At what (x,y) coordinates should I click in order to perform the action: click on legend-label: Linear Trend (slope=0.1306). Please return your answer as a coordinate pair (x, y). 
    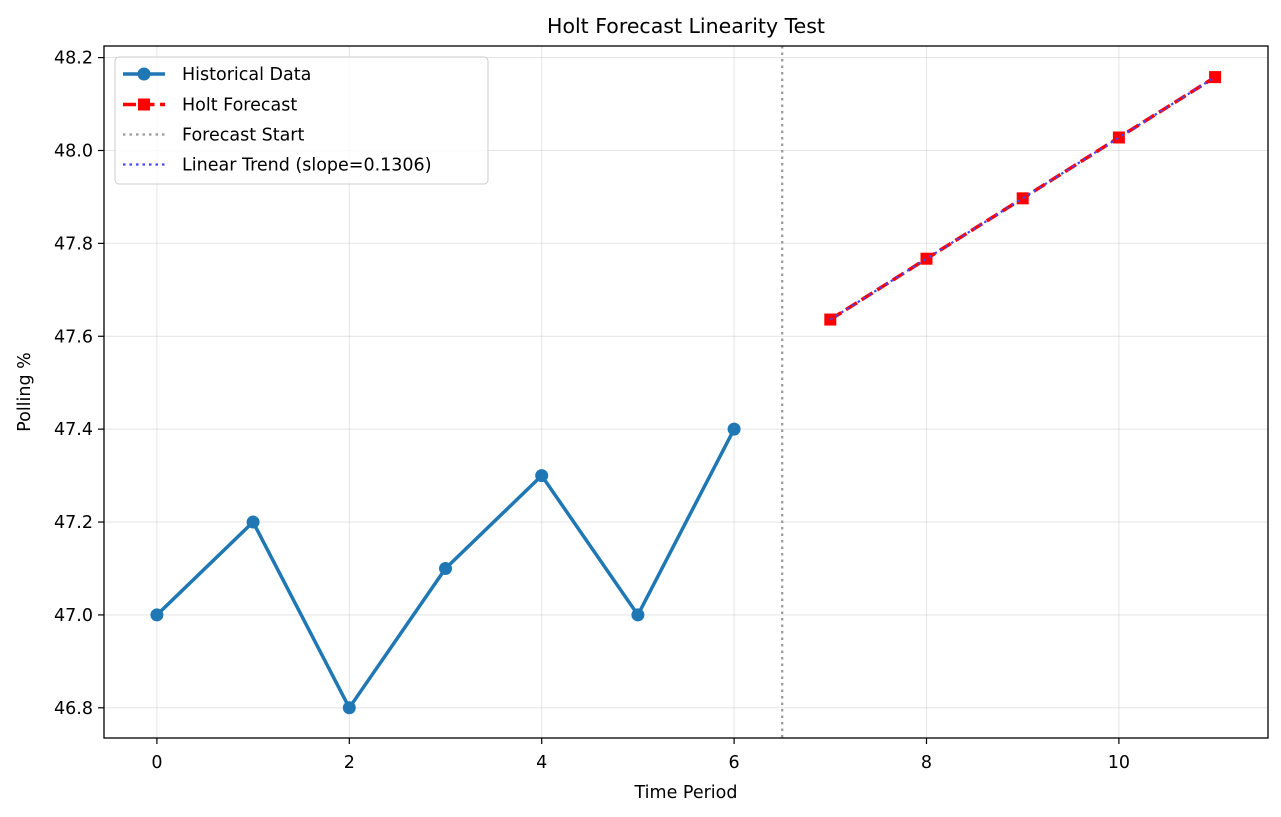
    Looking at the image, I should click on (307, 166).